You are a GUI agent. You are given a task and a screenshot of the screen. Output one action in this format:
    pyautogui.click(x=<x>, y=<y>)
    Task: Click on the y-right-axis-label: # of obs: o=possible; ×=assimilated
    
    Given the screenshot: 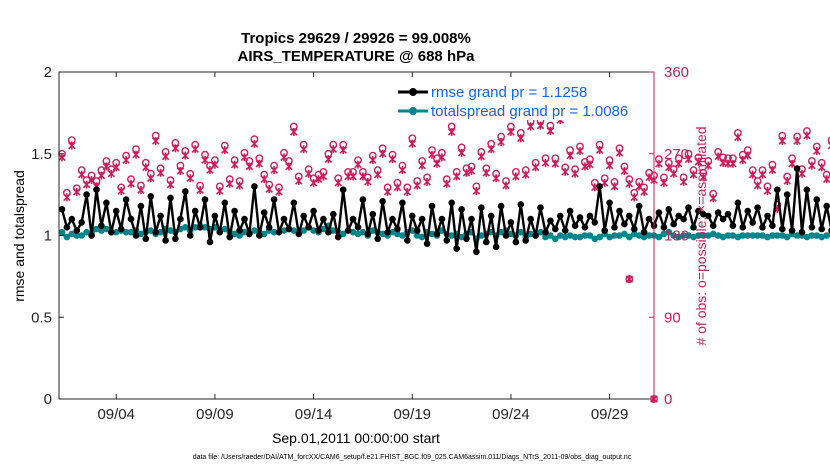 What is the action you would take?
    pyautogui.click(x=701, y=235)
    